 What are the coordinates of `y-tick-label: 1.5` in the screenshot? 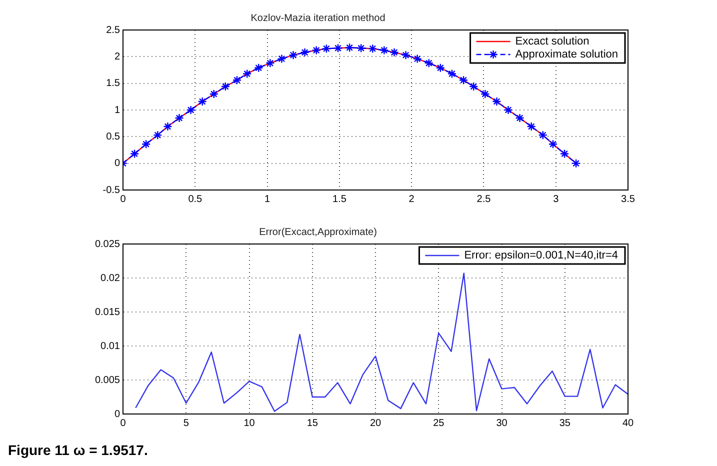 It's located at (113, 84).